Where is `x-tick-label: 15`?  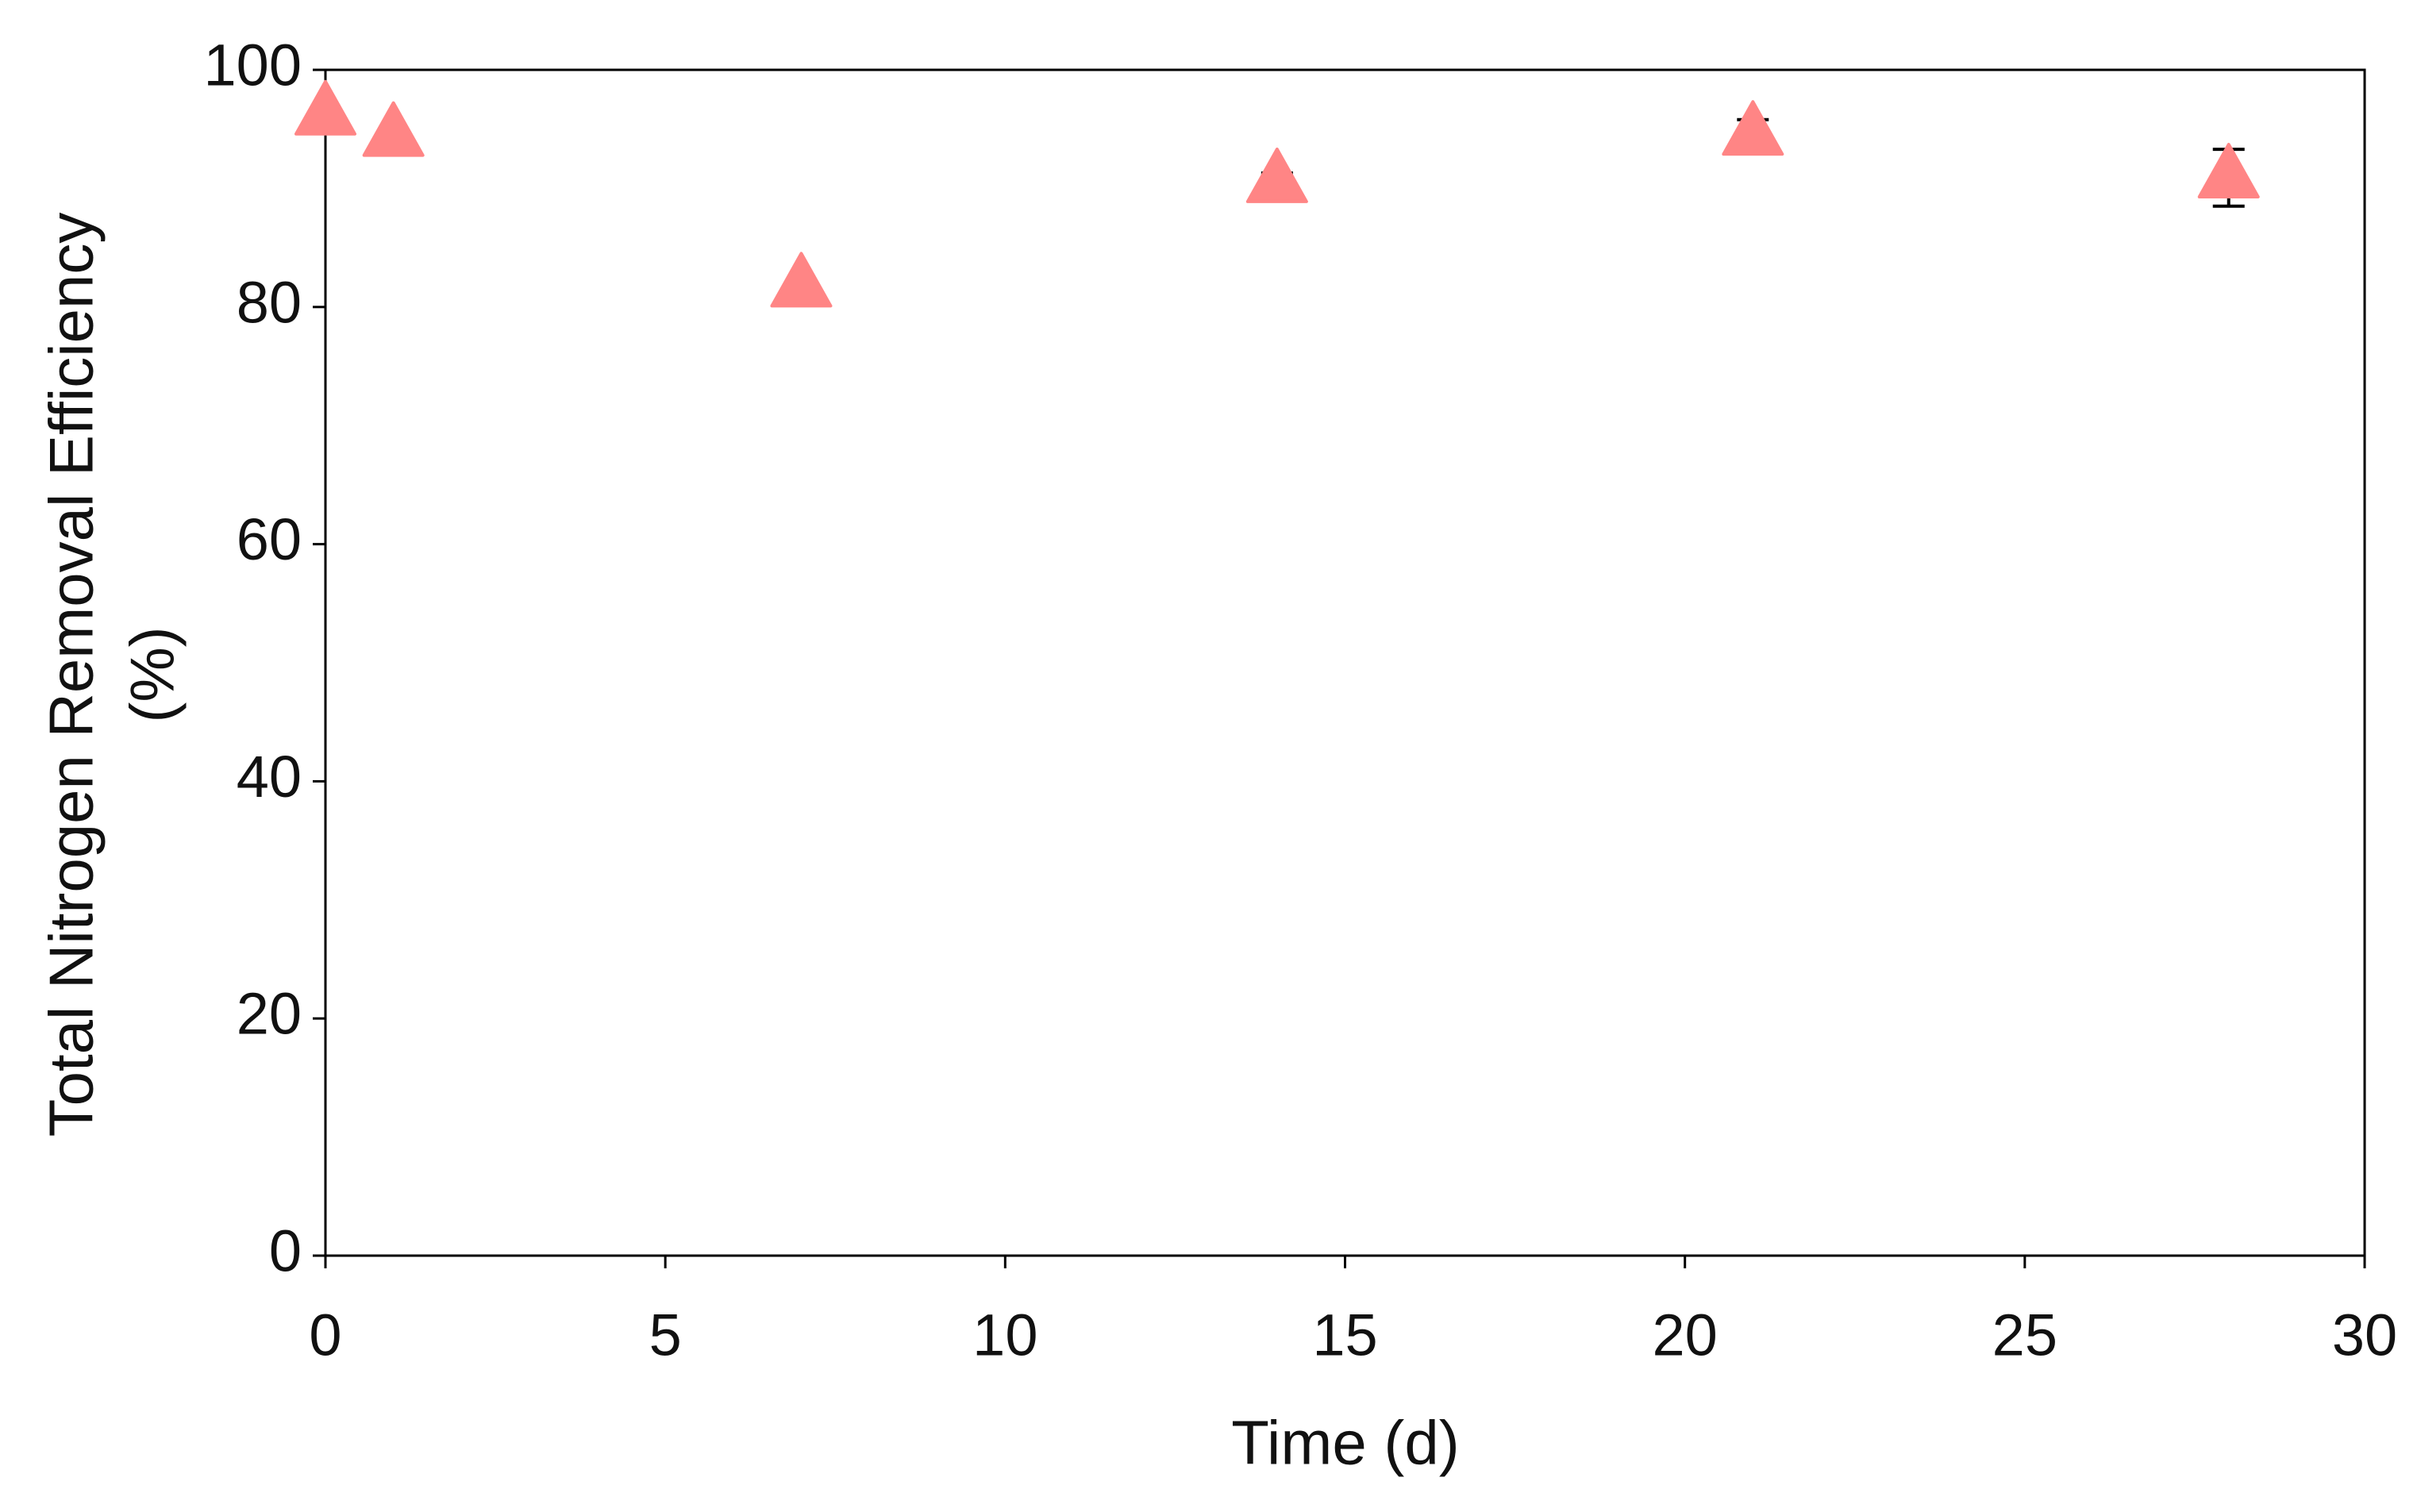 x-tick-label: 15 is located at coordinates (1345, 1335).